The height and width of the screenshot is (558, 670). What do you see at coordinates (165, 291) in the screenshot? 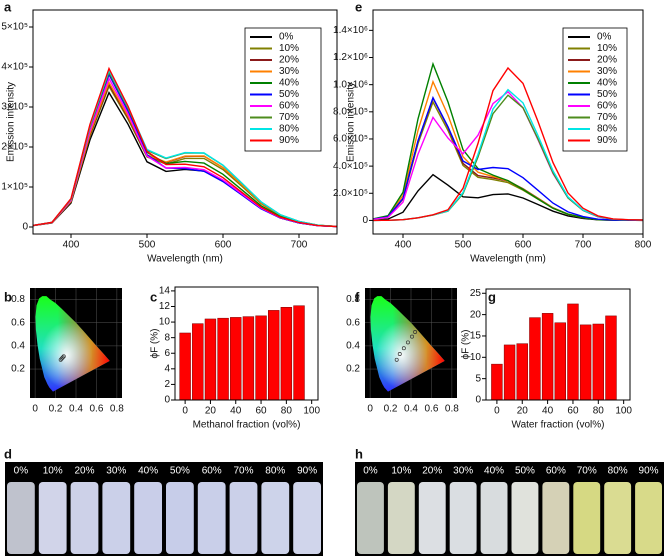
I see `y-tick-label: 14` at bounding box center [165, 291].